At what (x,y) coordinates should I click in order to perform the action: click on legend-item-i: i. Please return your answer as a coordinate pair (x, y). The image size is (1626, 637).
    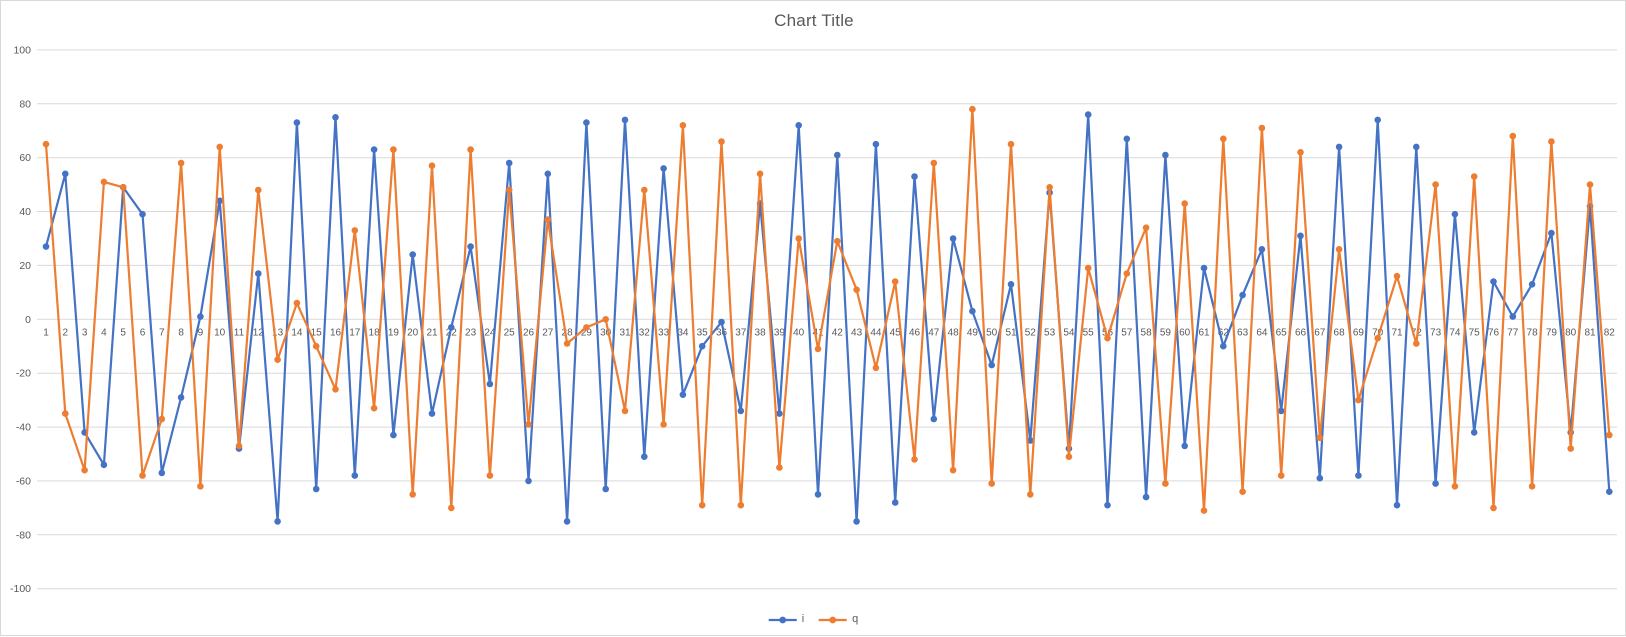
    Looking at the image, I should click on (786, 619).